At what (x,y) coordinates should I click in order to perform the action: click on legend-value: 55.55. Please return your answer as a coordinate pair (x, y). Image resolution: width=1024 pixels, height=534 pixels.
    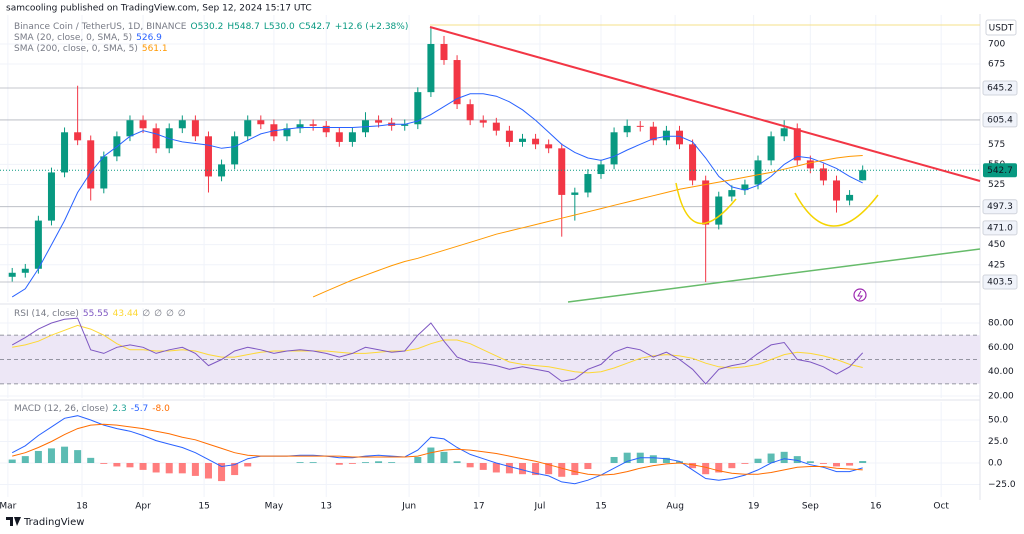
    Looking at the image, I should click on (96, 314).